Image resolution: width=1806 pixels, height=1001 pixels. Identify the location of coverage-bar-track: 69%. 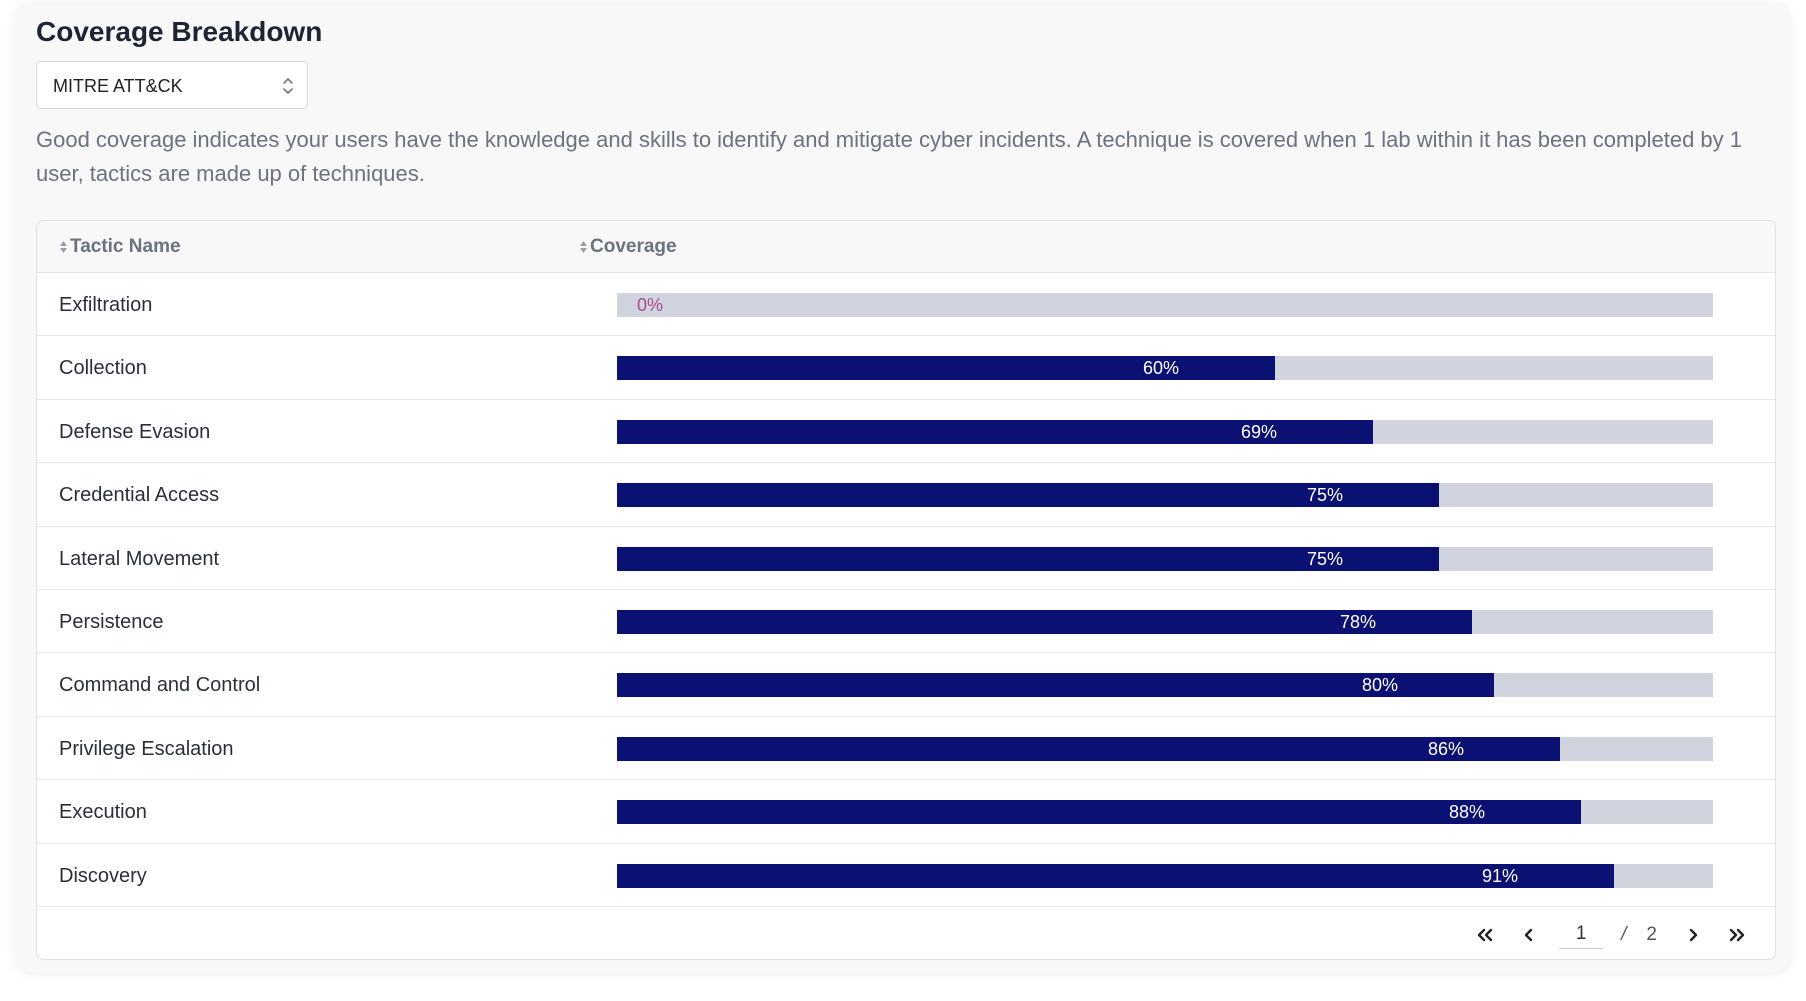
(1165, 431).